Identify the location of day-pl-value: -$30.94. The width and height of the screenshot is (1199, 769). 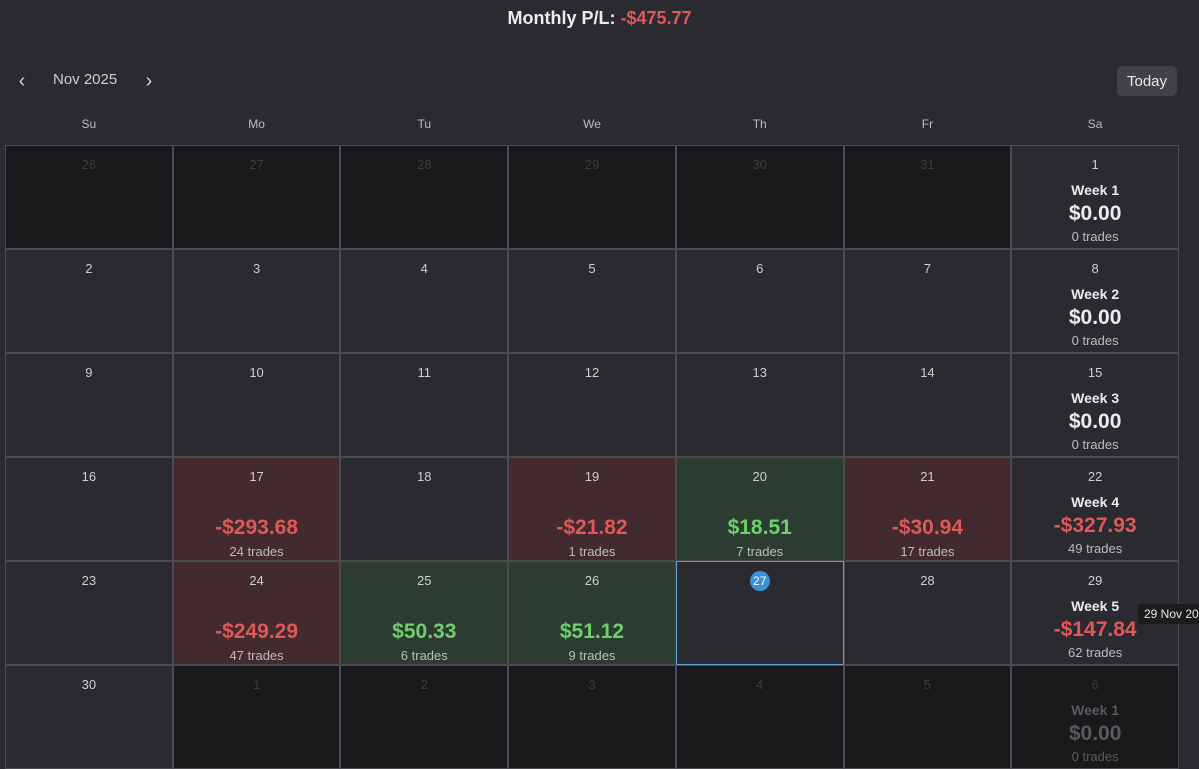
(927, 527).